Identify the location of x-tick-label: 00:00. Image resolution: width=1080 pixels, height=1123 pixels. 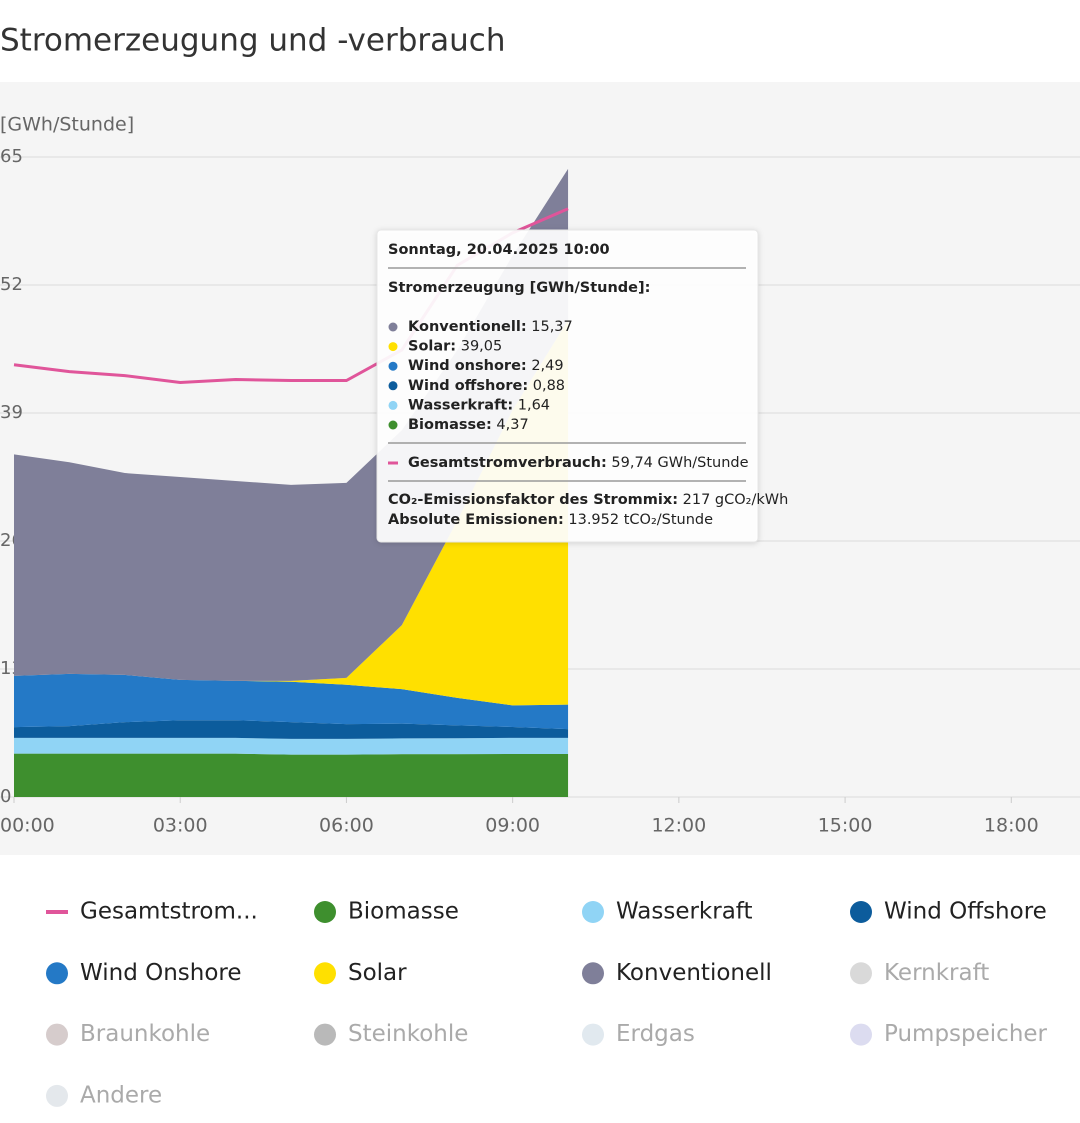
(27, 826).